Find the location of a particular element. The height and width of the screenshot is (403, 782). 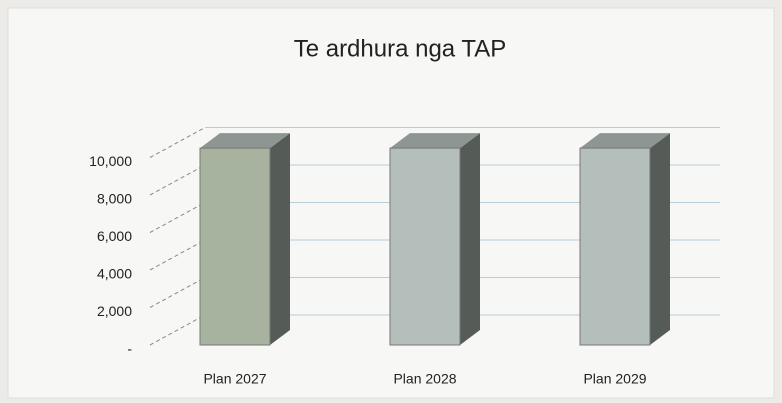

x-tick-label: Plan 2027 is located at coordinates (234, 379).